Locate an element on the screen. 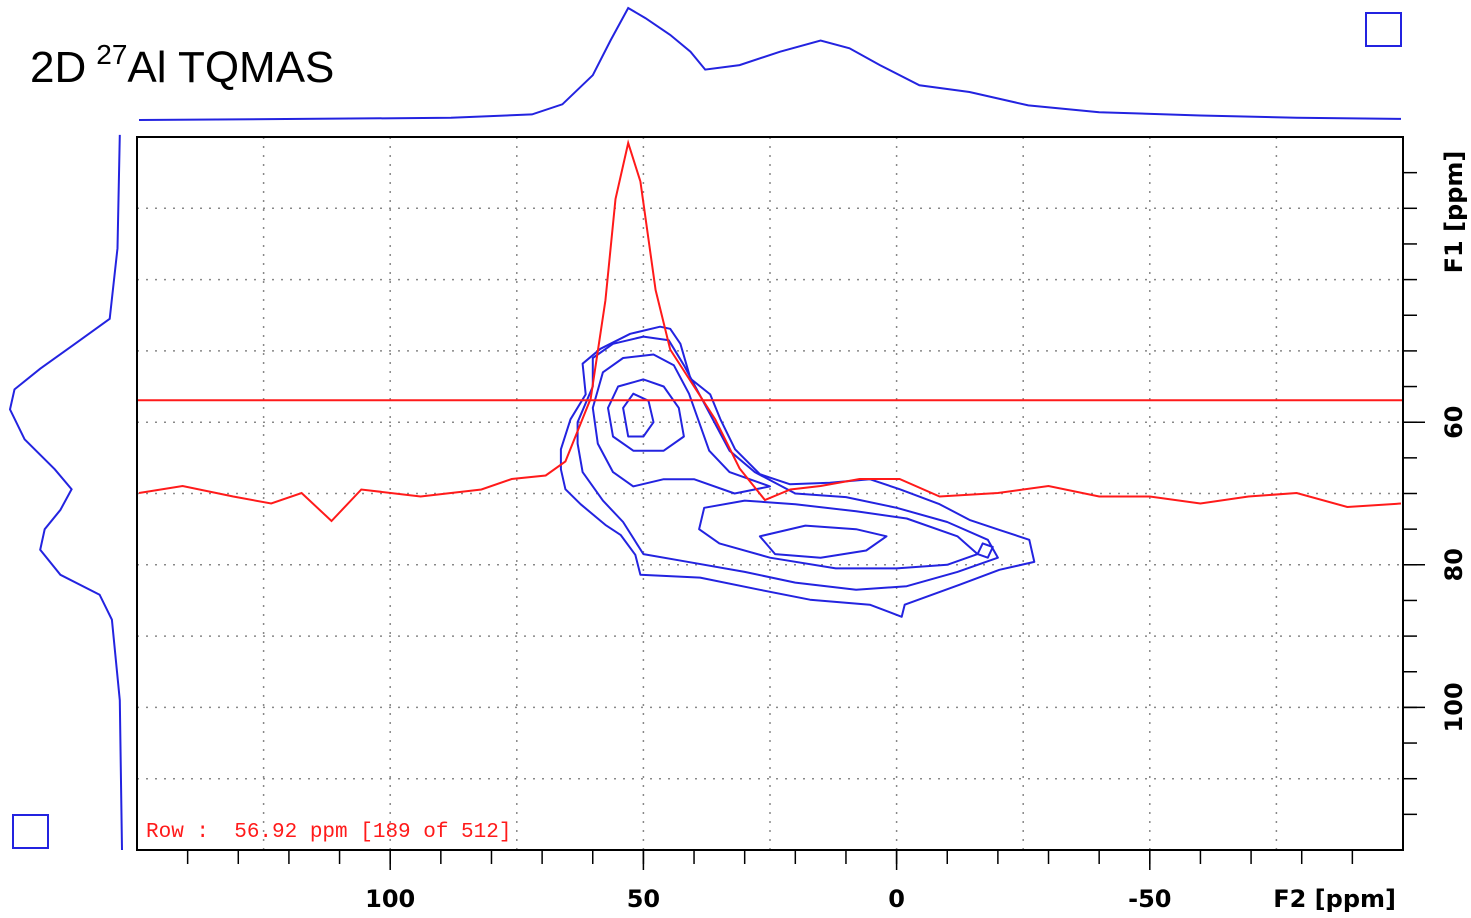 The width and height of the screenshot is (1471, 918). title-superscript: 27 is located at coordinates (111, 54).